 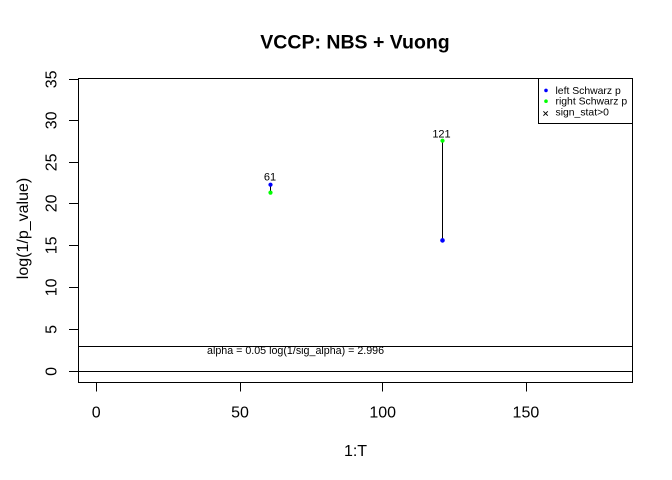 I want to click on svg-text: 61, so click(x=270, y=177).